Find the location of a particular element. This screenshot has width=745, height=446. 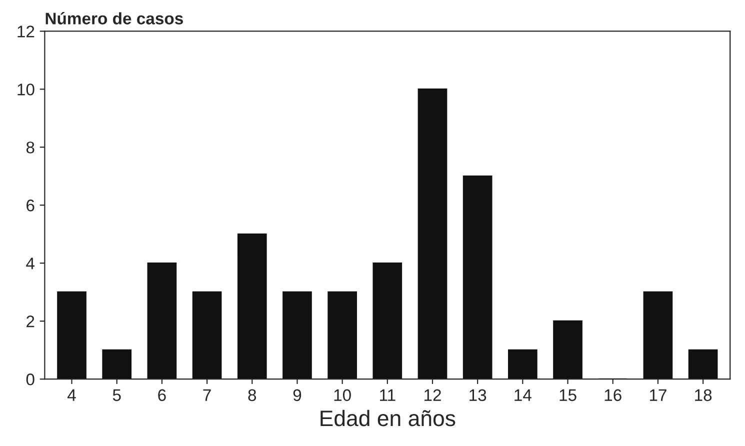

x-axis-title: Edad en años is located at coordinates (388, 418).